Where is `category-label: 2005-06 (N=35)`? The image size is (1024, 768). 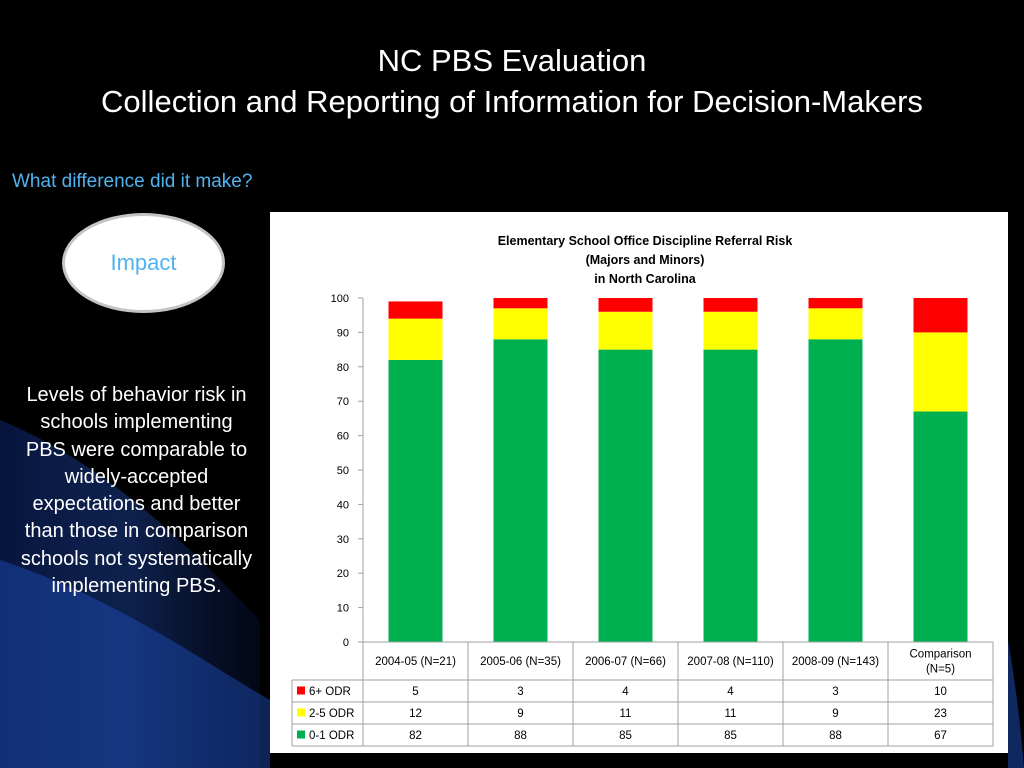
category-label: 2005-06 (N=35) is located at coordinates (520, 662).